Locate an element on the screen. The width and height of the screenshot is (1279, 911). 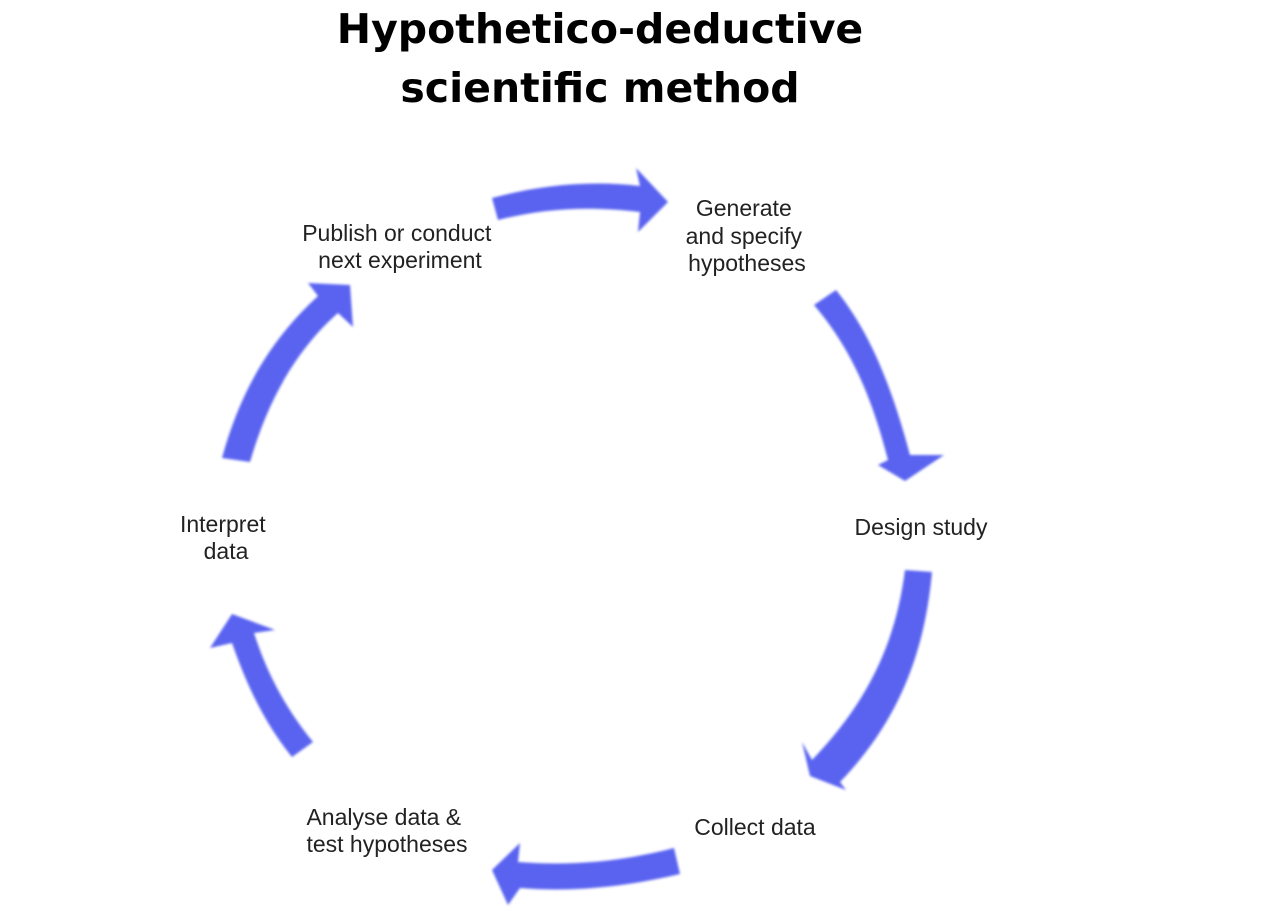
step-publish-line-1: Publish or conduct is located at coordinates (397, 233).